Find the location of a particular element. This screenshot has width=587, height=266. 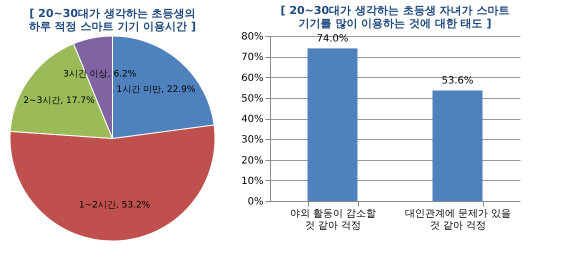

slice-label: 2~3시간, 17.7% is located at coordinates (59, 101).